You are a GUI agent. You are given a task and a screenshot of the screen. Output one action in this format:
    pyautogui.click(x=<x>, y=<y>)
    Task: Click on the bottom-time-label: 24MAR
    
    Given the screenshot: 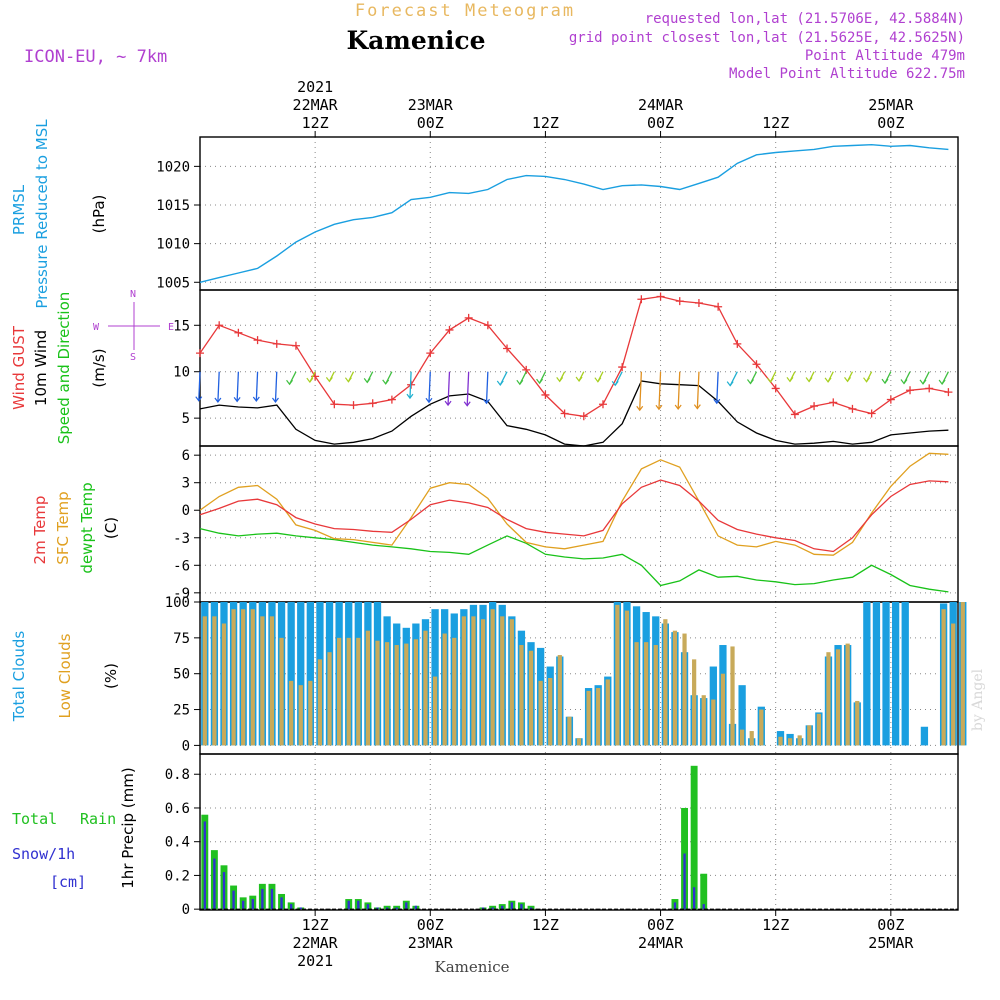 What is the action you would take?
    pyautogui.click(x=661, y=943)
    